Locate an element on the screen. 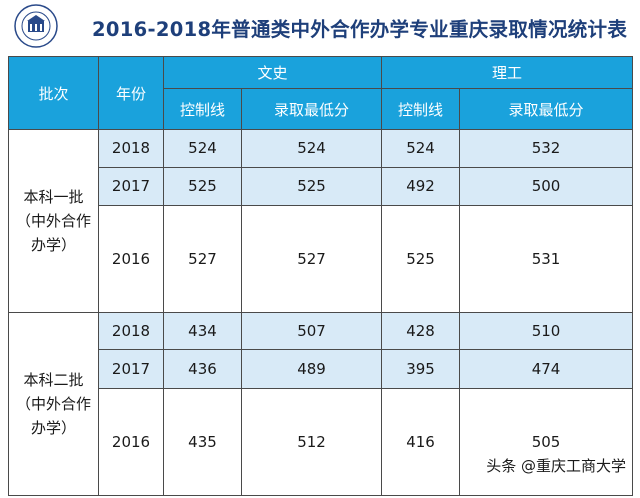 This screenshot has width=640, height=498. lg-min-cell: 510 is located at coordinates (546, 331).